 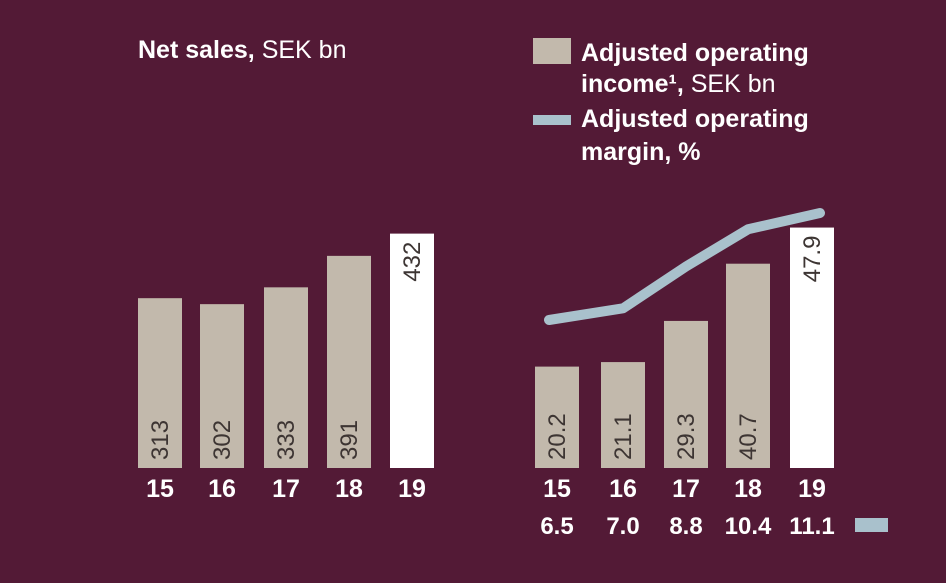 I want to click on net-sales-value-label-15: 313, so click(x=160, y=440).